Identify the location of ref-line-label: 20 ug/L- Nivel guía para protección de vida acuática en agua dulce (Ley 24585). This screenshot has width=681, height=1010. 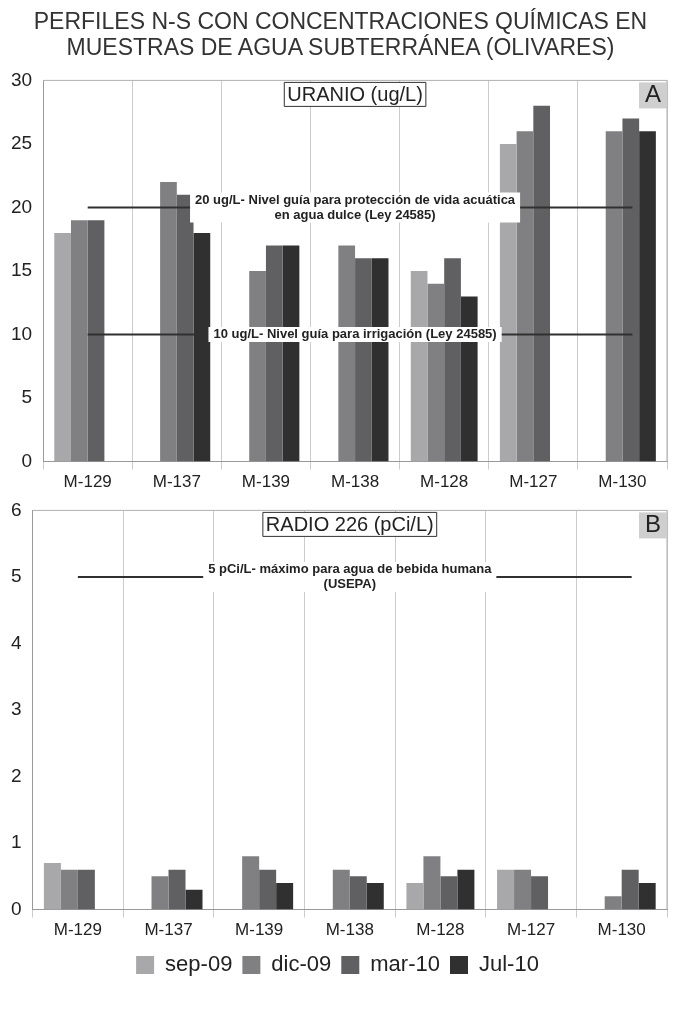
(355, 206).